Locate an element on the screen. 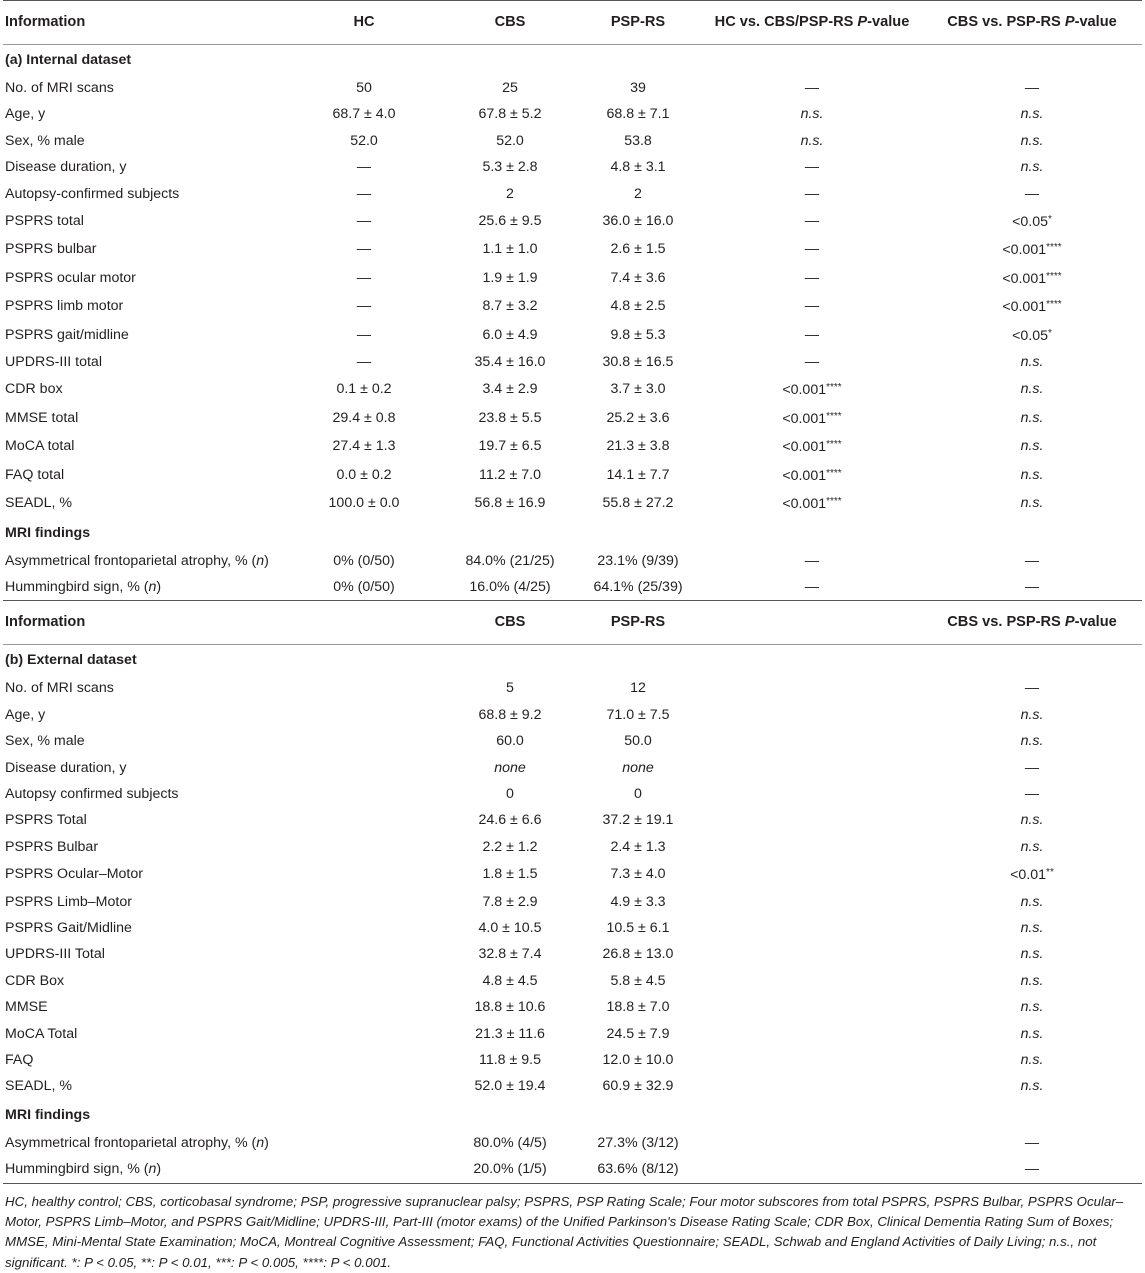 Image resolution: width=1145 pixels, height=1273 pixels. row-label: UPDRS-III total is located at coordinates (53, 362).